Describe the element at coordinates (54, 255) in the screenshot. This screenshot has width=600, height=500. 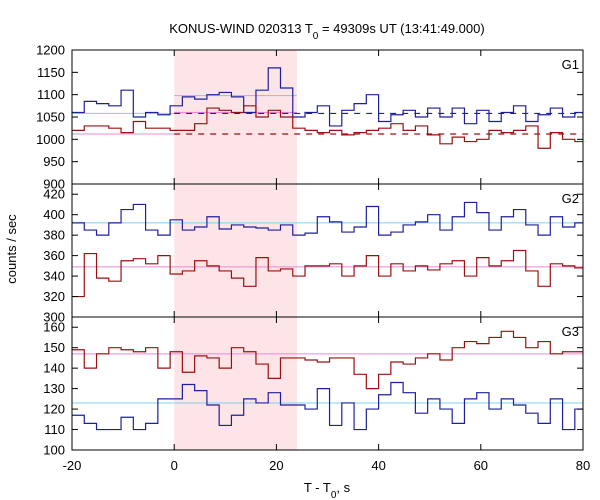
I see `y-tick-label: 360` at that location.